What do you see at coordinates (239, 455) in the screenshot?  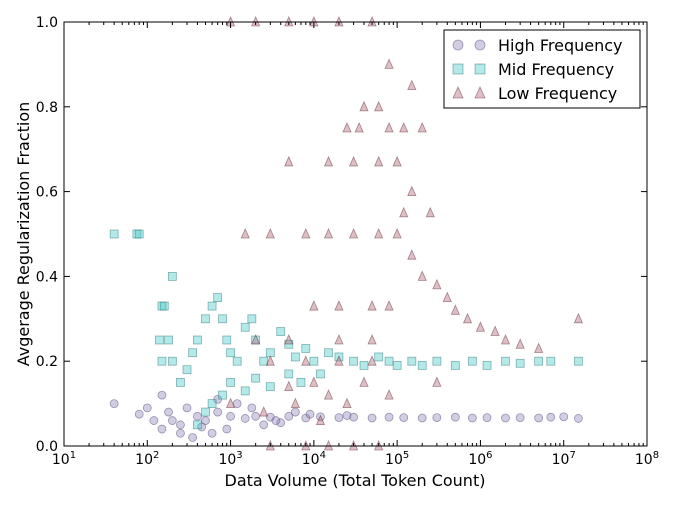 I see `x-tick-exponent: 3` at bounding box center [239, 455].